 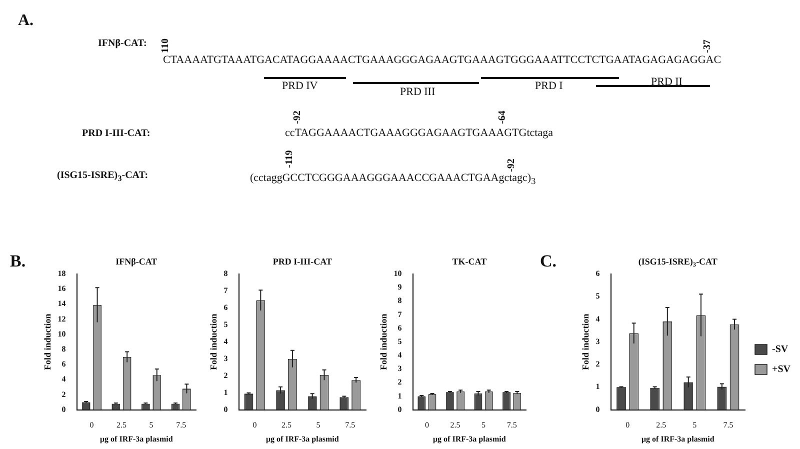 I want to click on legend-label: -SV, so click(x=780, y=350).